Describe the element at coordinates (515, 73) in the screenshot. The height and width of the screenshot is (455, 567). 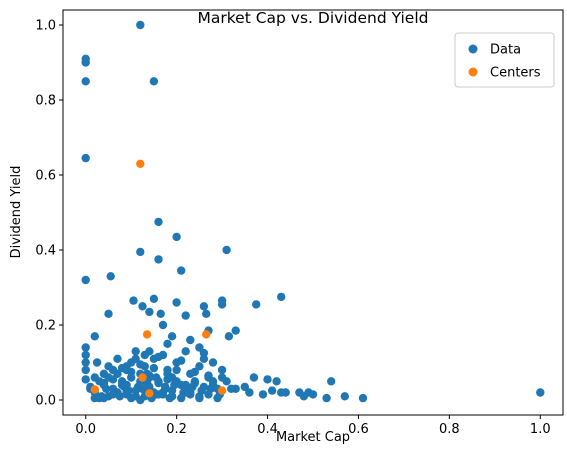
I see `legend-label-centers: Centers` at that location.